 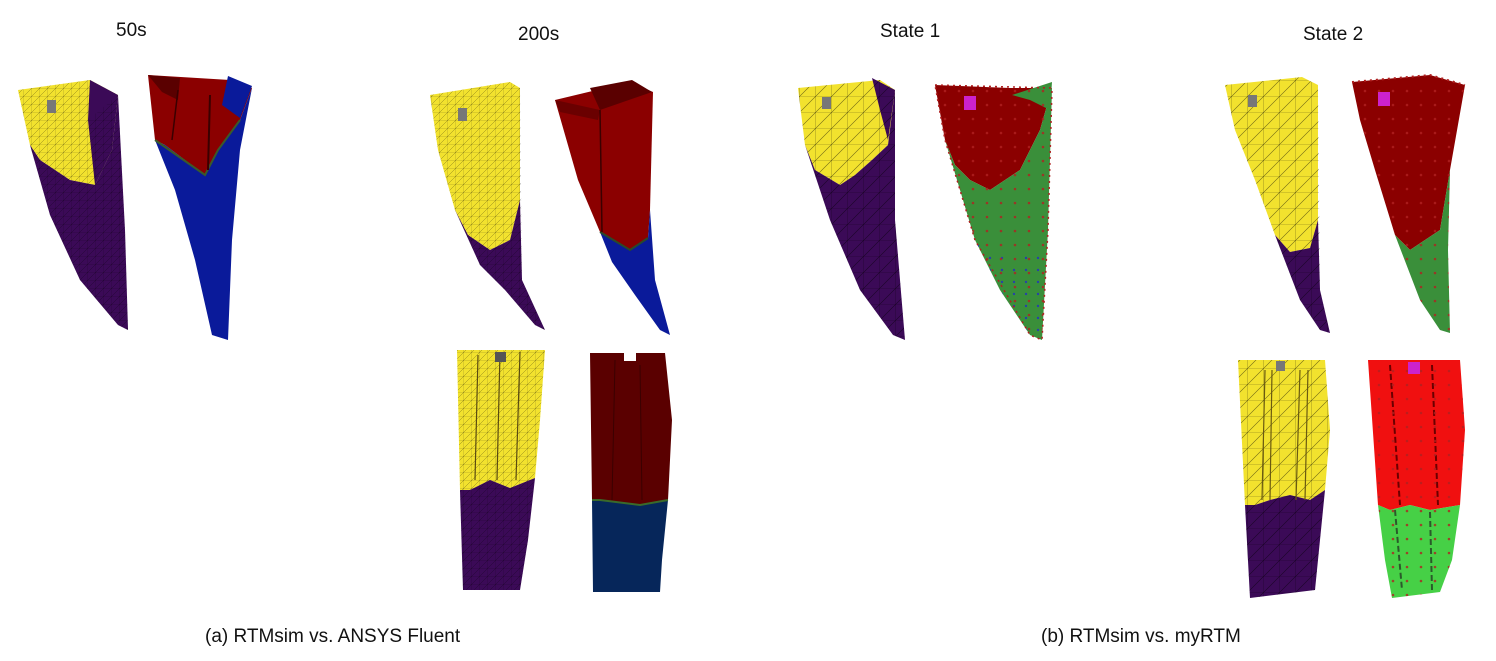 What do you see at coordinates (612, 207) in the screenshot?
I see `render-200s-ansys-top` at bounding box center [612, 207].